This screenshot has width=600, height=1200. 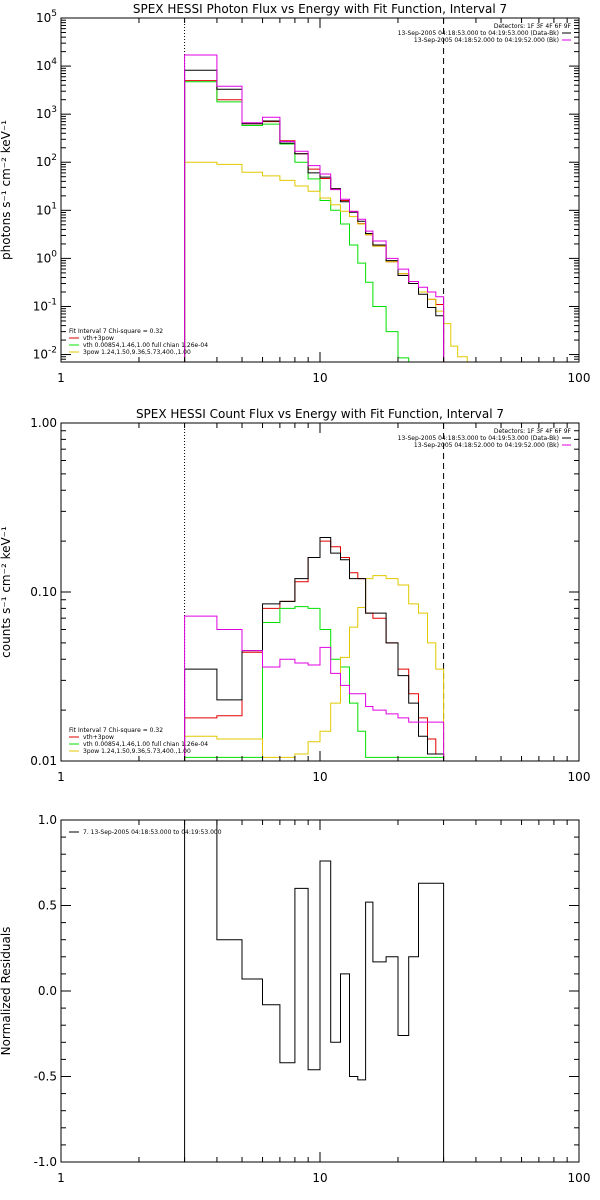 What do you see at coordinates (47, 906) in the screenshot?
I see `y-tick-label: 0.5` at bounding box center [47, 906].